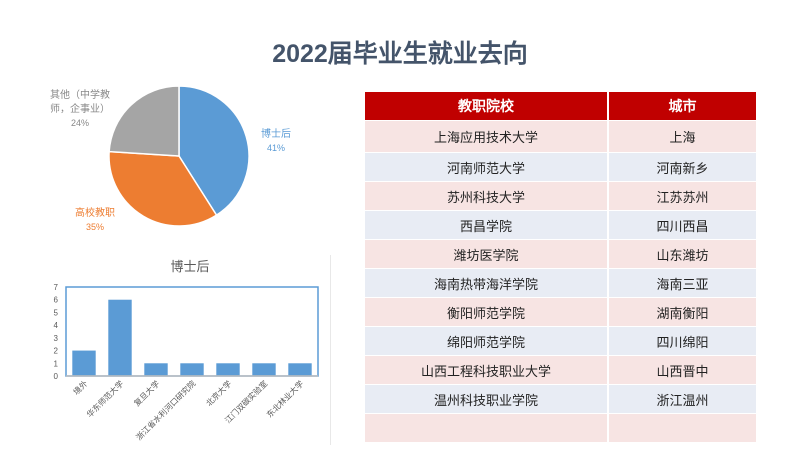  I want to click on header-school: 教职院校, so click(487, 106).